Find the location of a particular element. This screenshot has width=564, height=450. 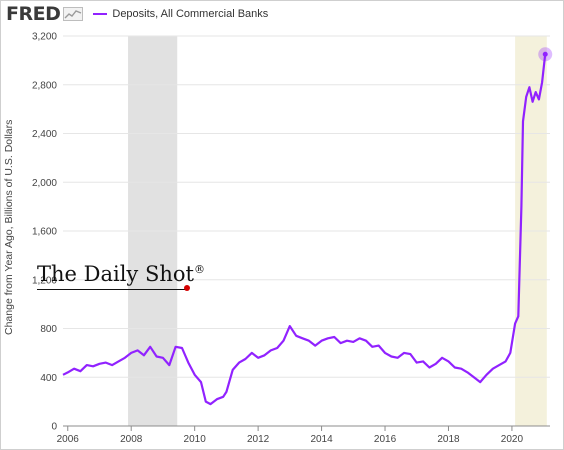

y-tick-label: 2,000 is located at coordinates (44, 183).